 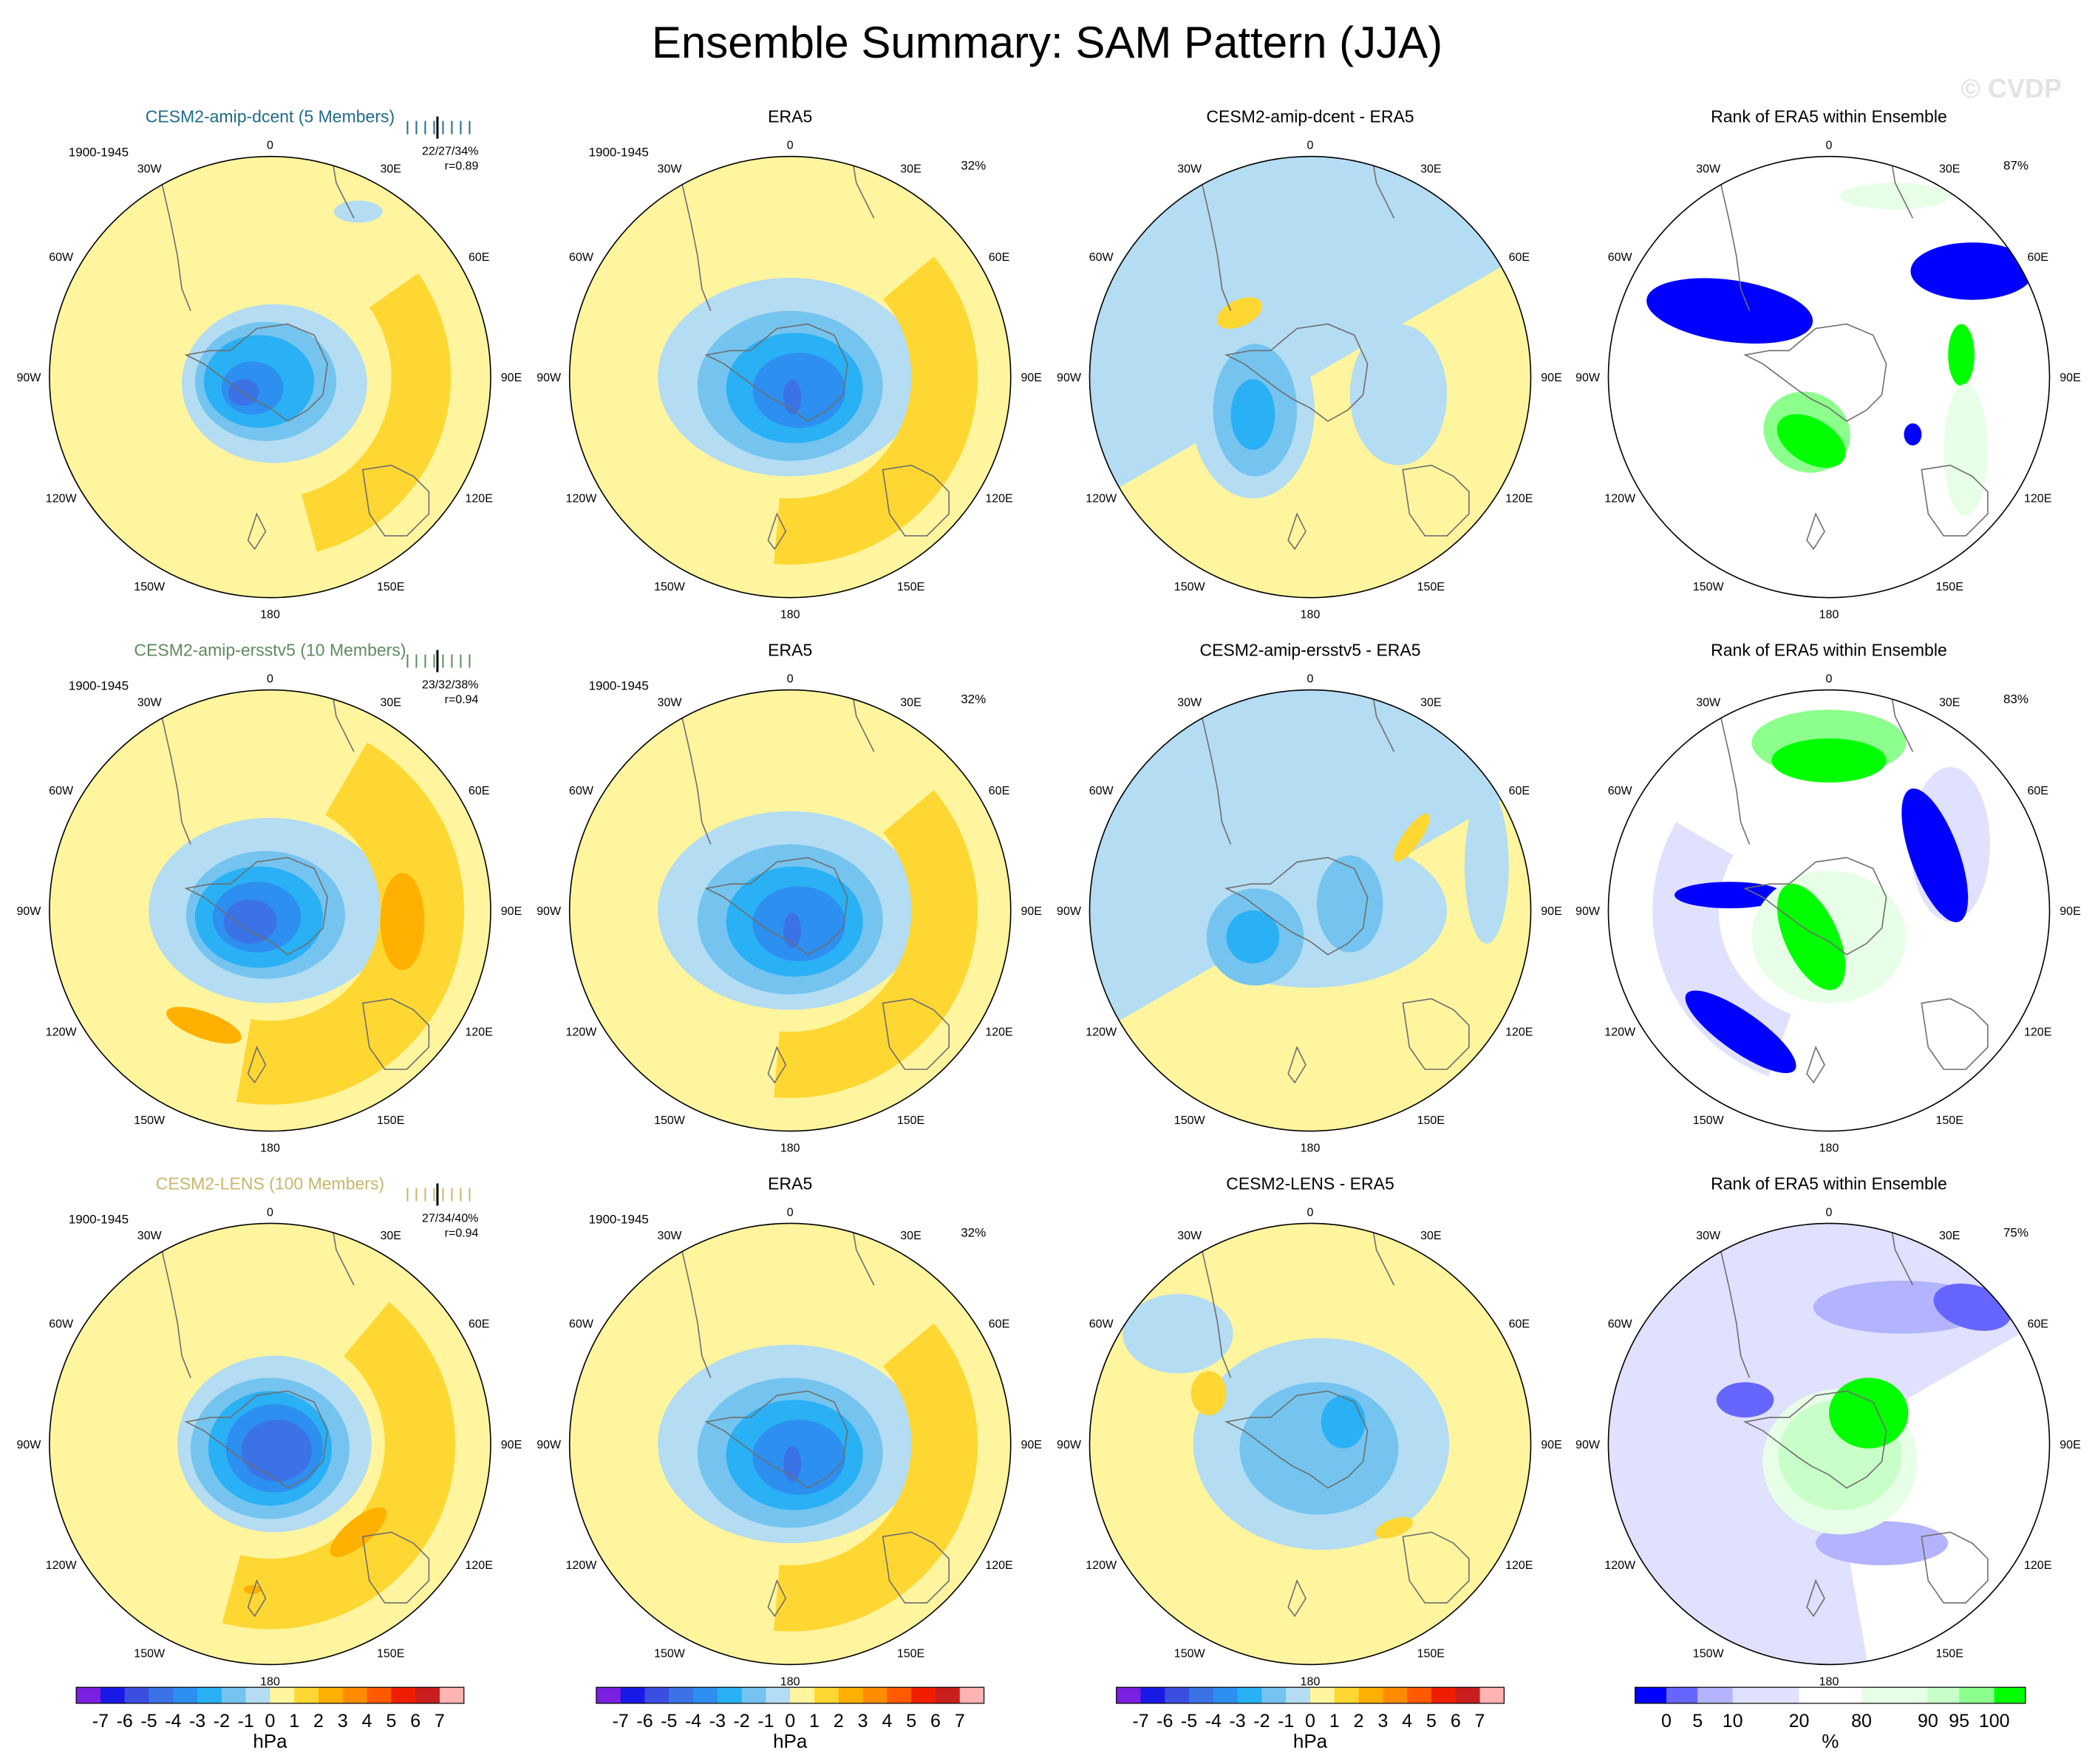 What do you see at coordinates (318, 1721) in the screenshot?
I see `colorbar-label: 2` at bounding box center [318, 1721].